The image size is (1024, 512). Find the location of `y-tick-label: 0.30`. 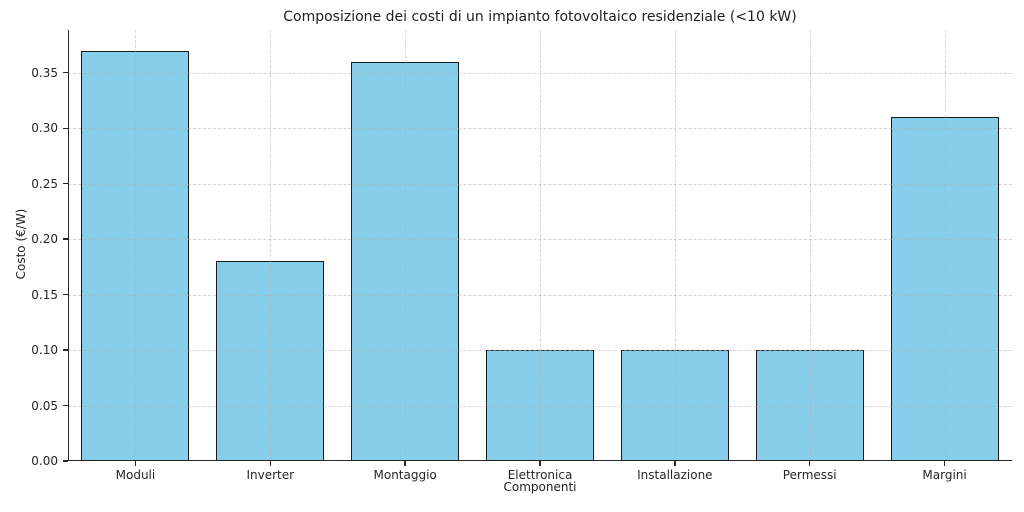

y-tick-label: 0.30 is located at coordinates (44, 128).